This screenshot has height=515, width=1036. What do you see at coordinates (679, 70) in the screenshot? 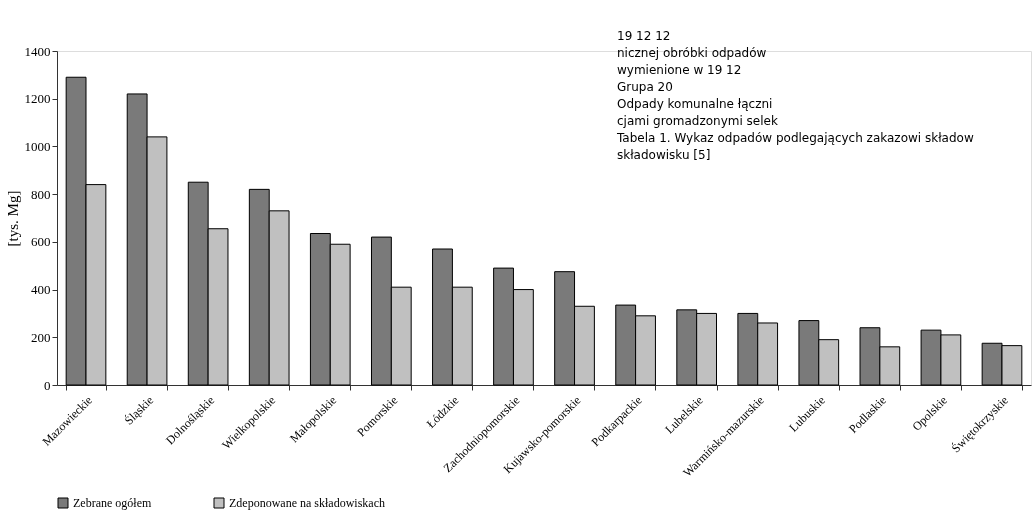
I see `annotation: wymienione w 19 12` at bounding box center [679, 70].